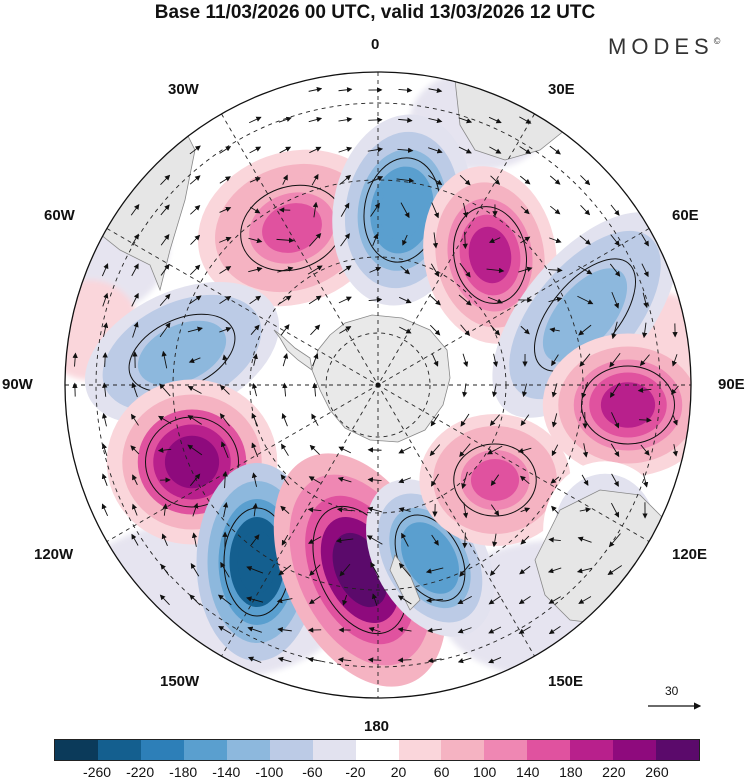  What do you see at coordinates (689, 554) in the screenshot?
I see `lon-label-120e: 120E` at bounding box center [689, 554].